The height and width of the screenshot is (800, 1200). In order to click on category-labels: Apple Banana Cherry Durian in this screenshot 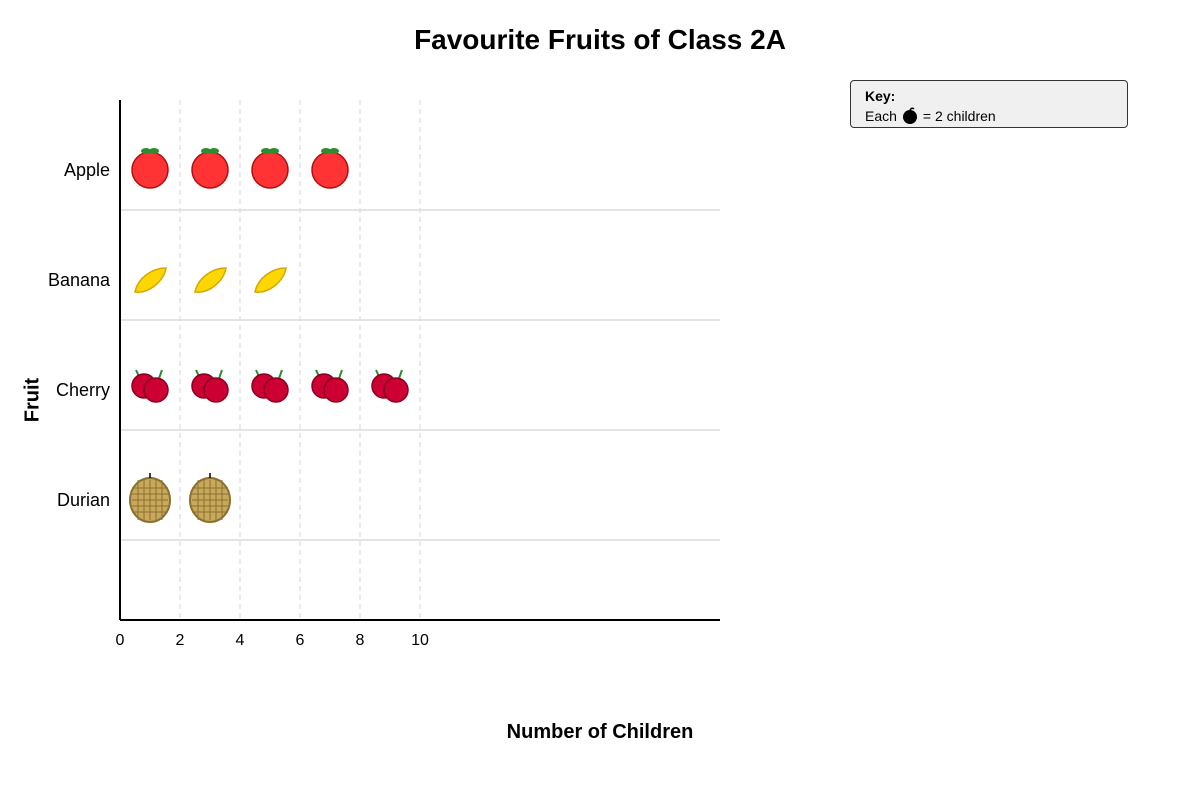, I will do `click(79, 335)`.